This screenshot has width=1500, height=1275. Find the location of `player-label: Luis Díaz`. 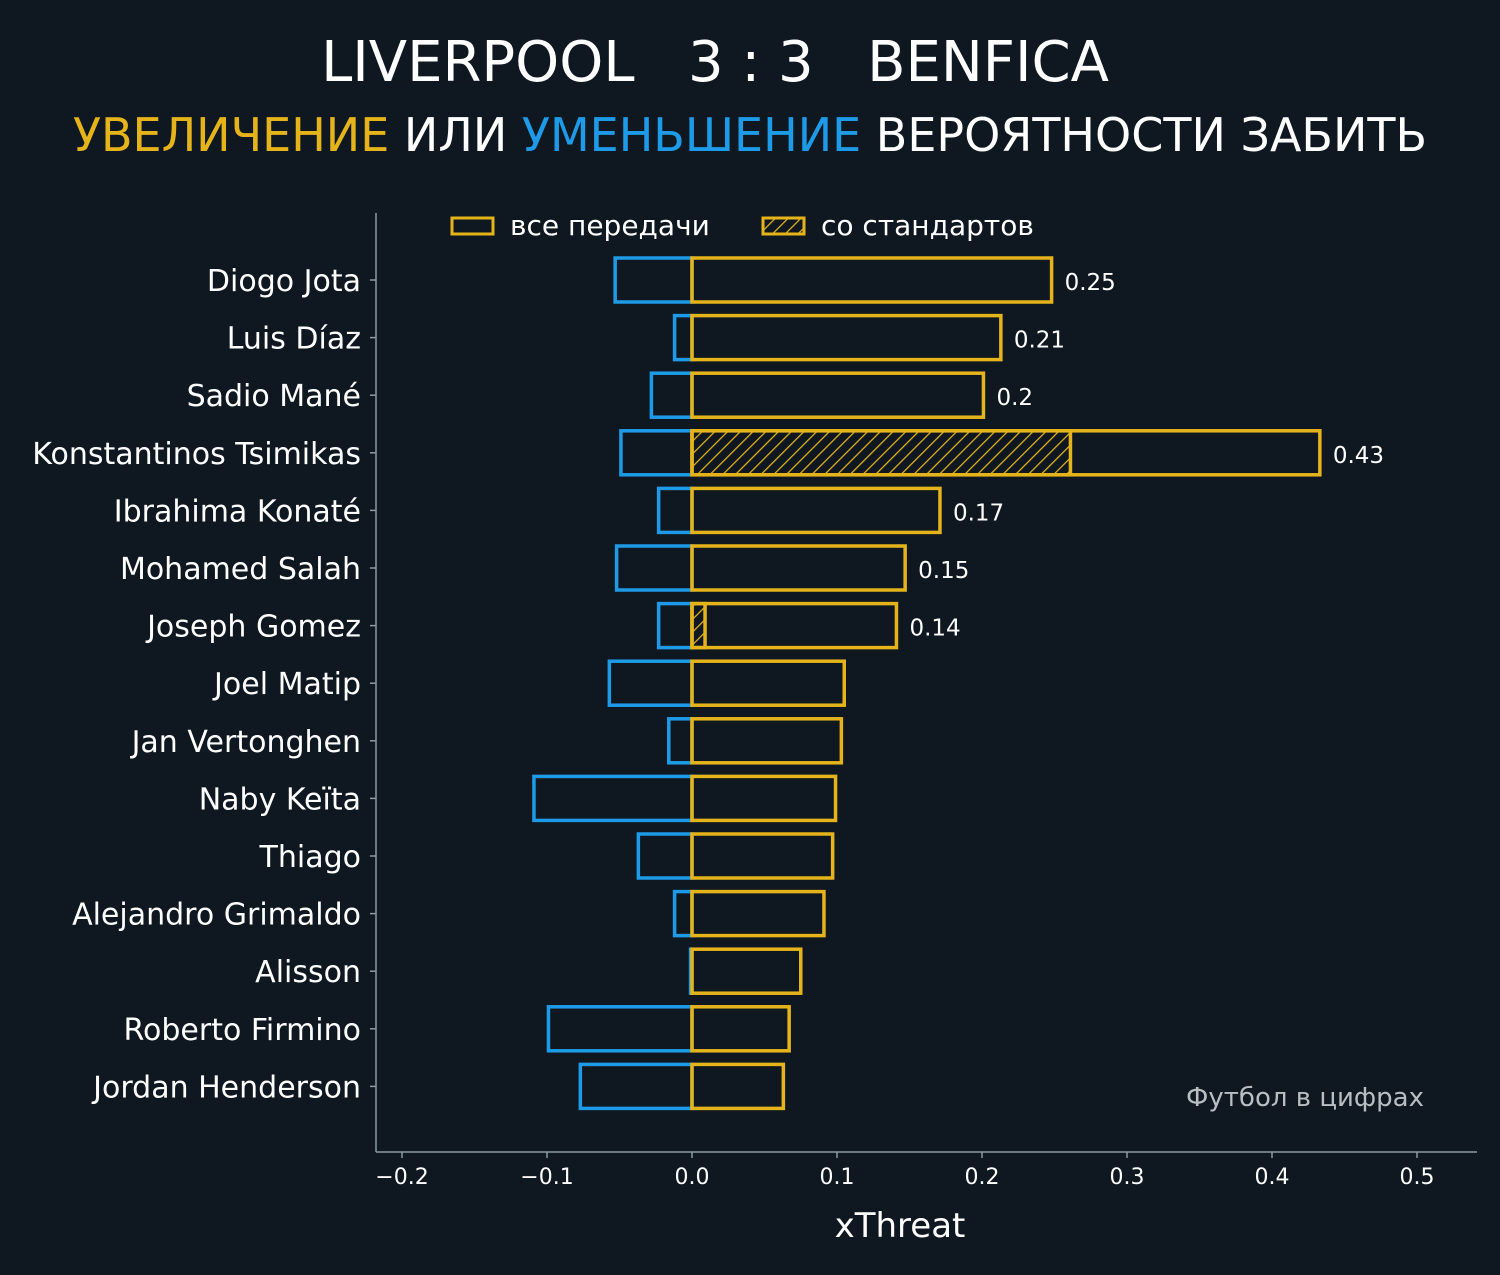

player-label: Luis Díaz is located at coordinates (294, 339).